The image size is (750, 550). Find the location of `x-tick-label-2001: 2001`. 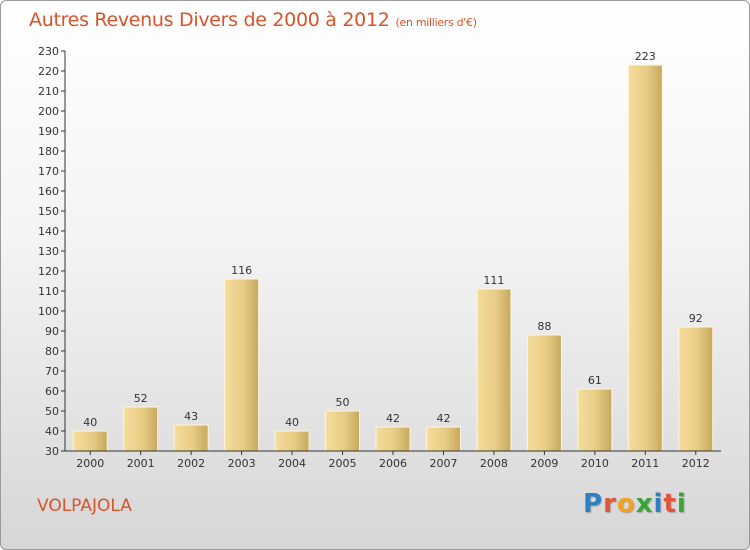

x-tick-label-2001: 2001 is located at coordinates (141, 463).